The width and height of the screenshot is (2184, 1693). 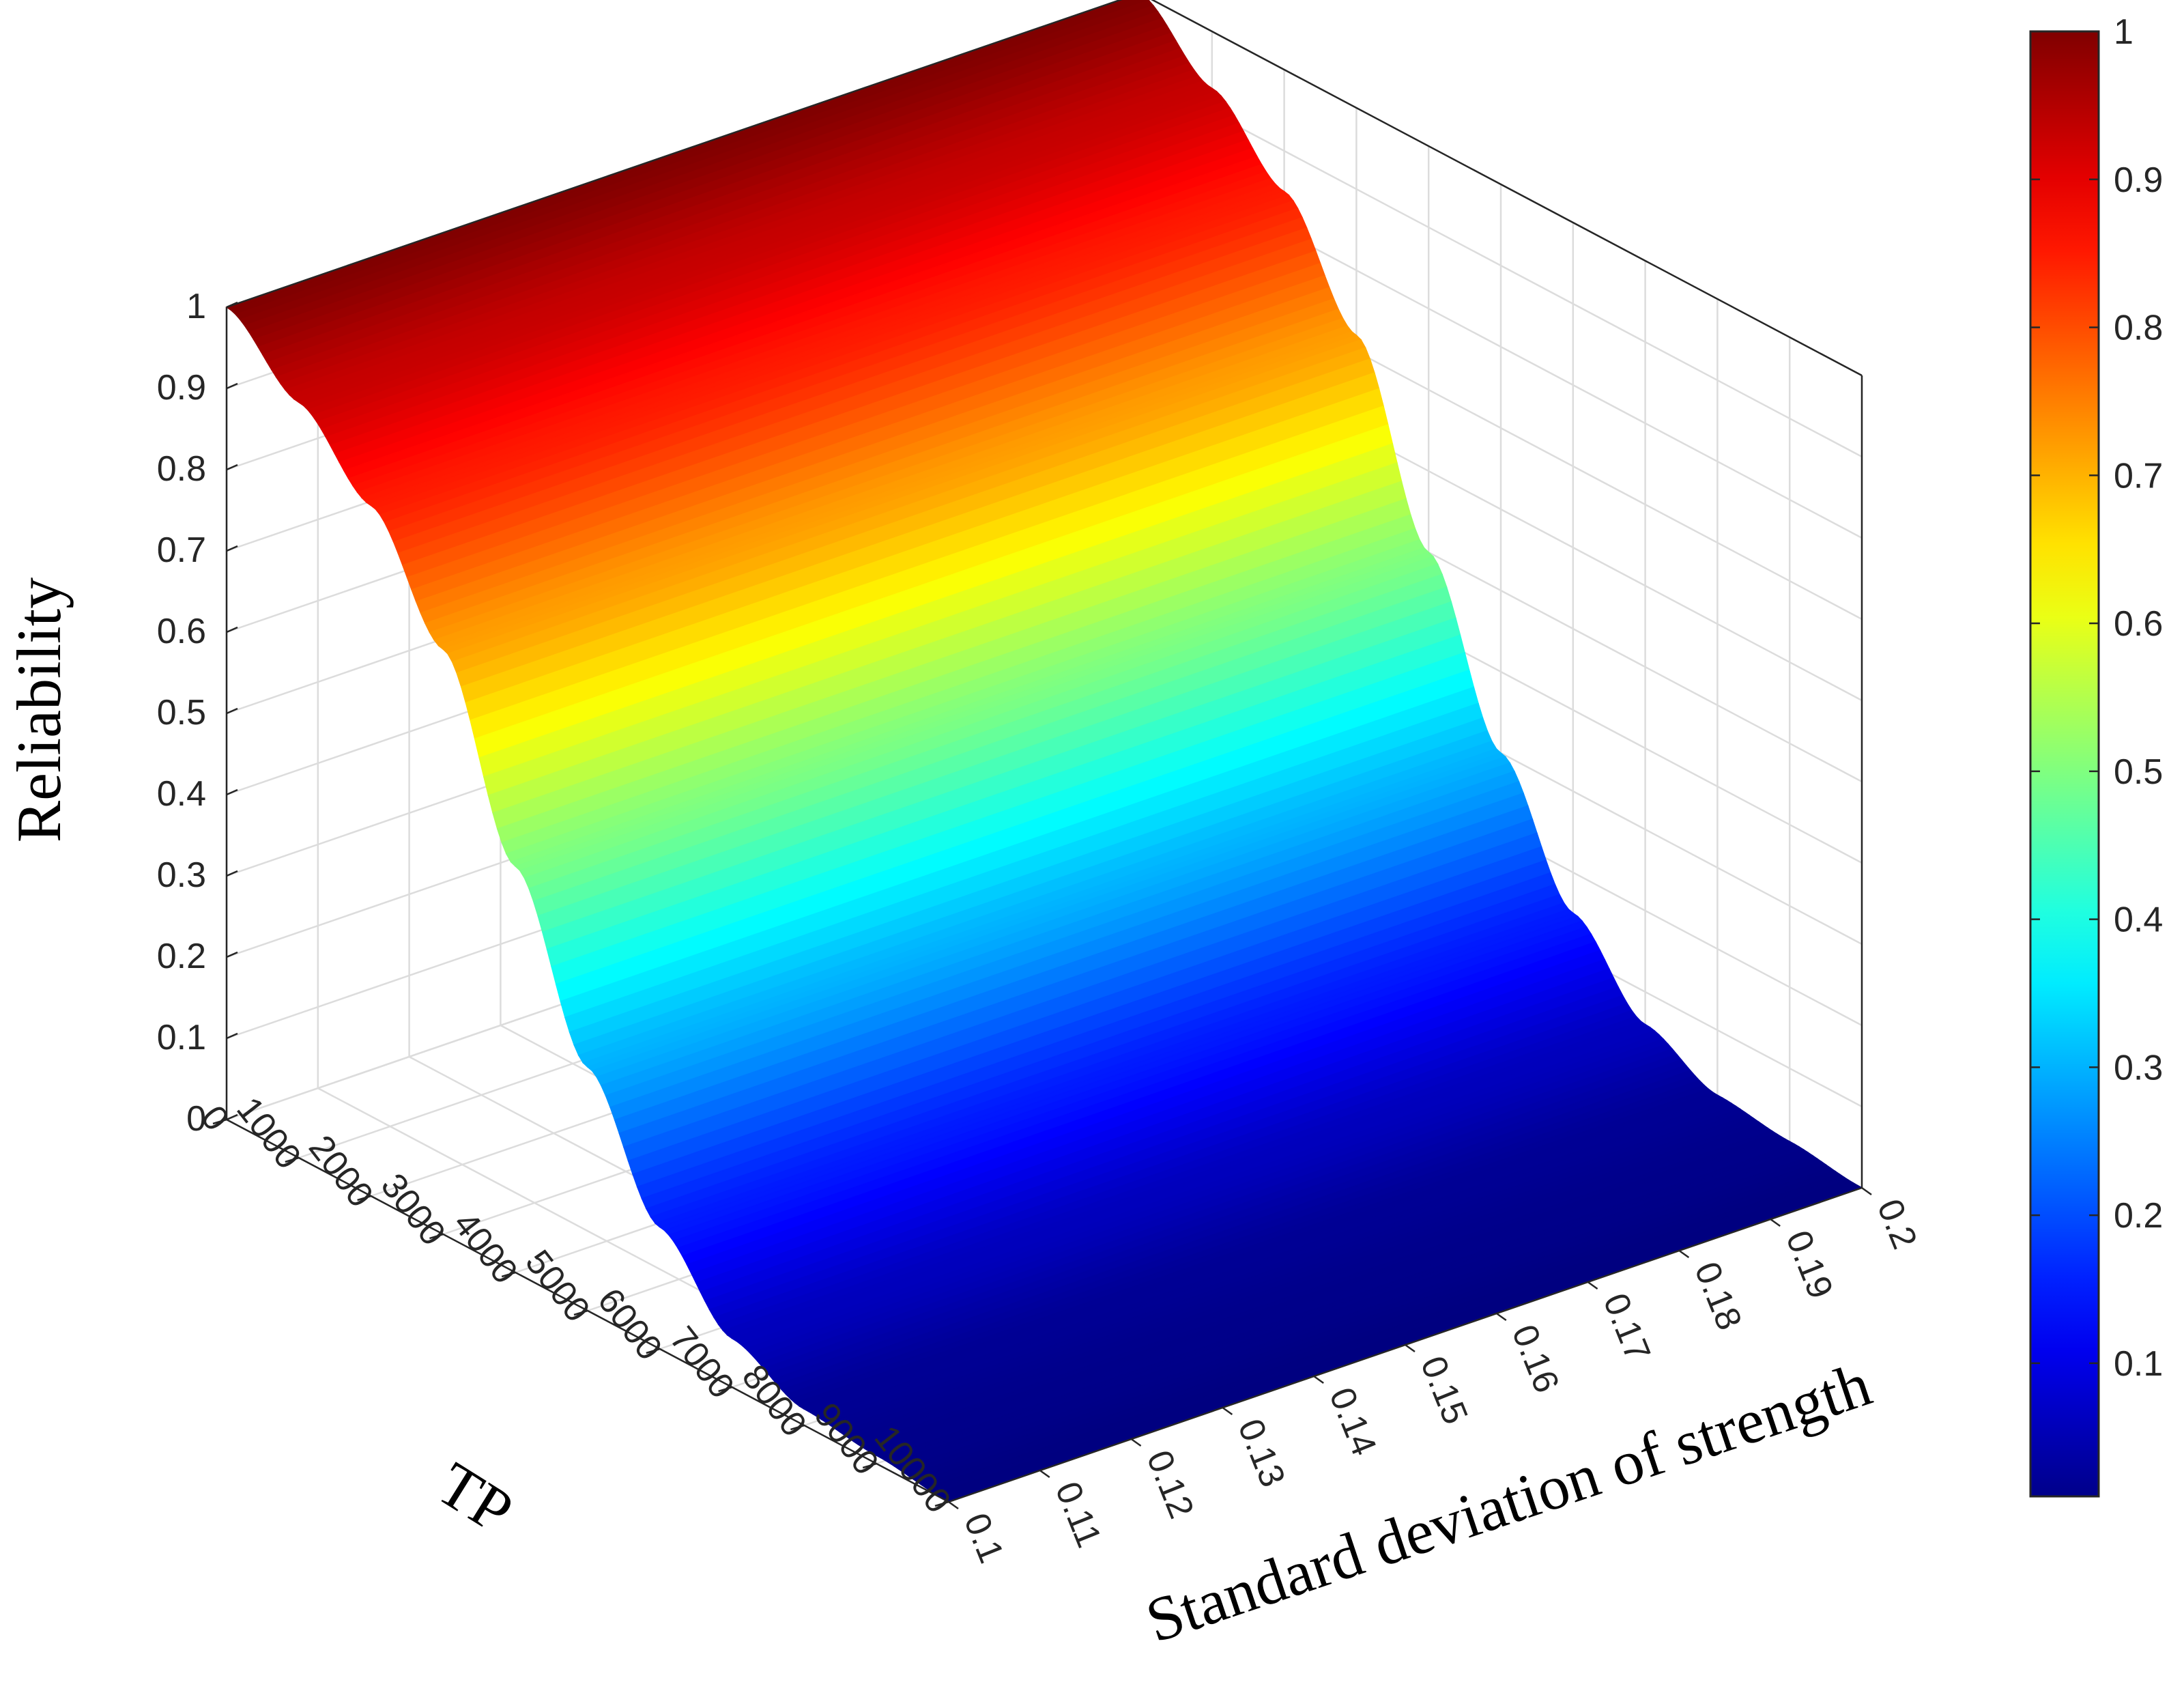 I want to click on z-tick-label: 0.3, so click(x=181, y=875).